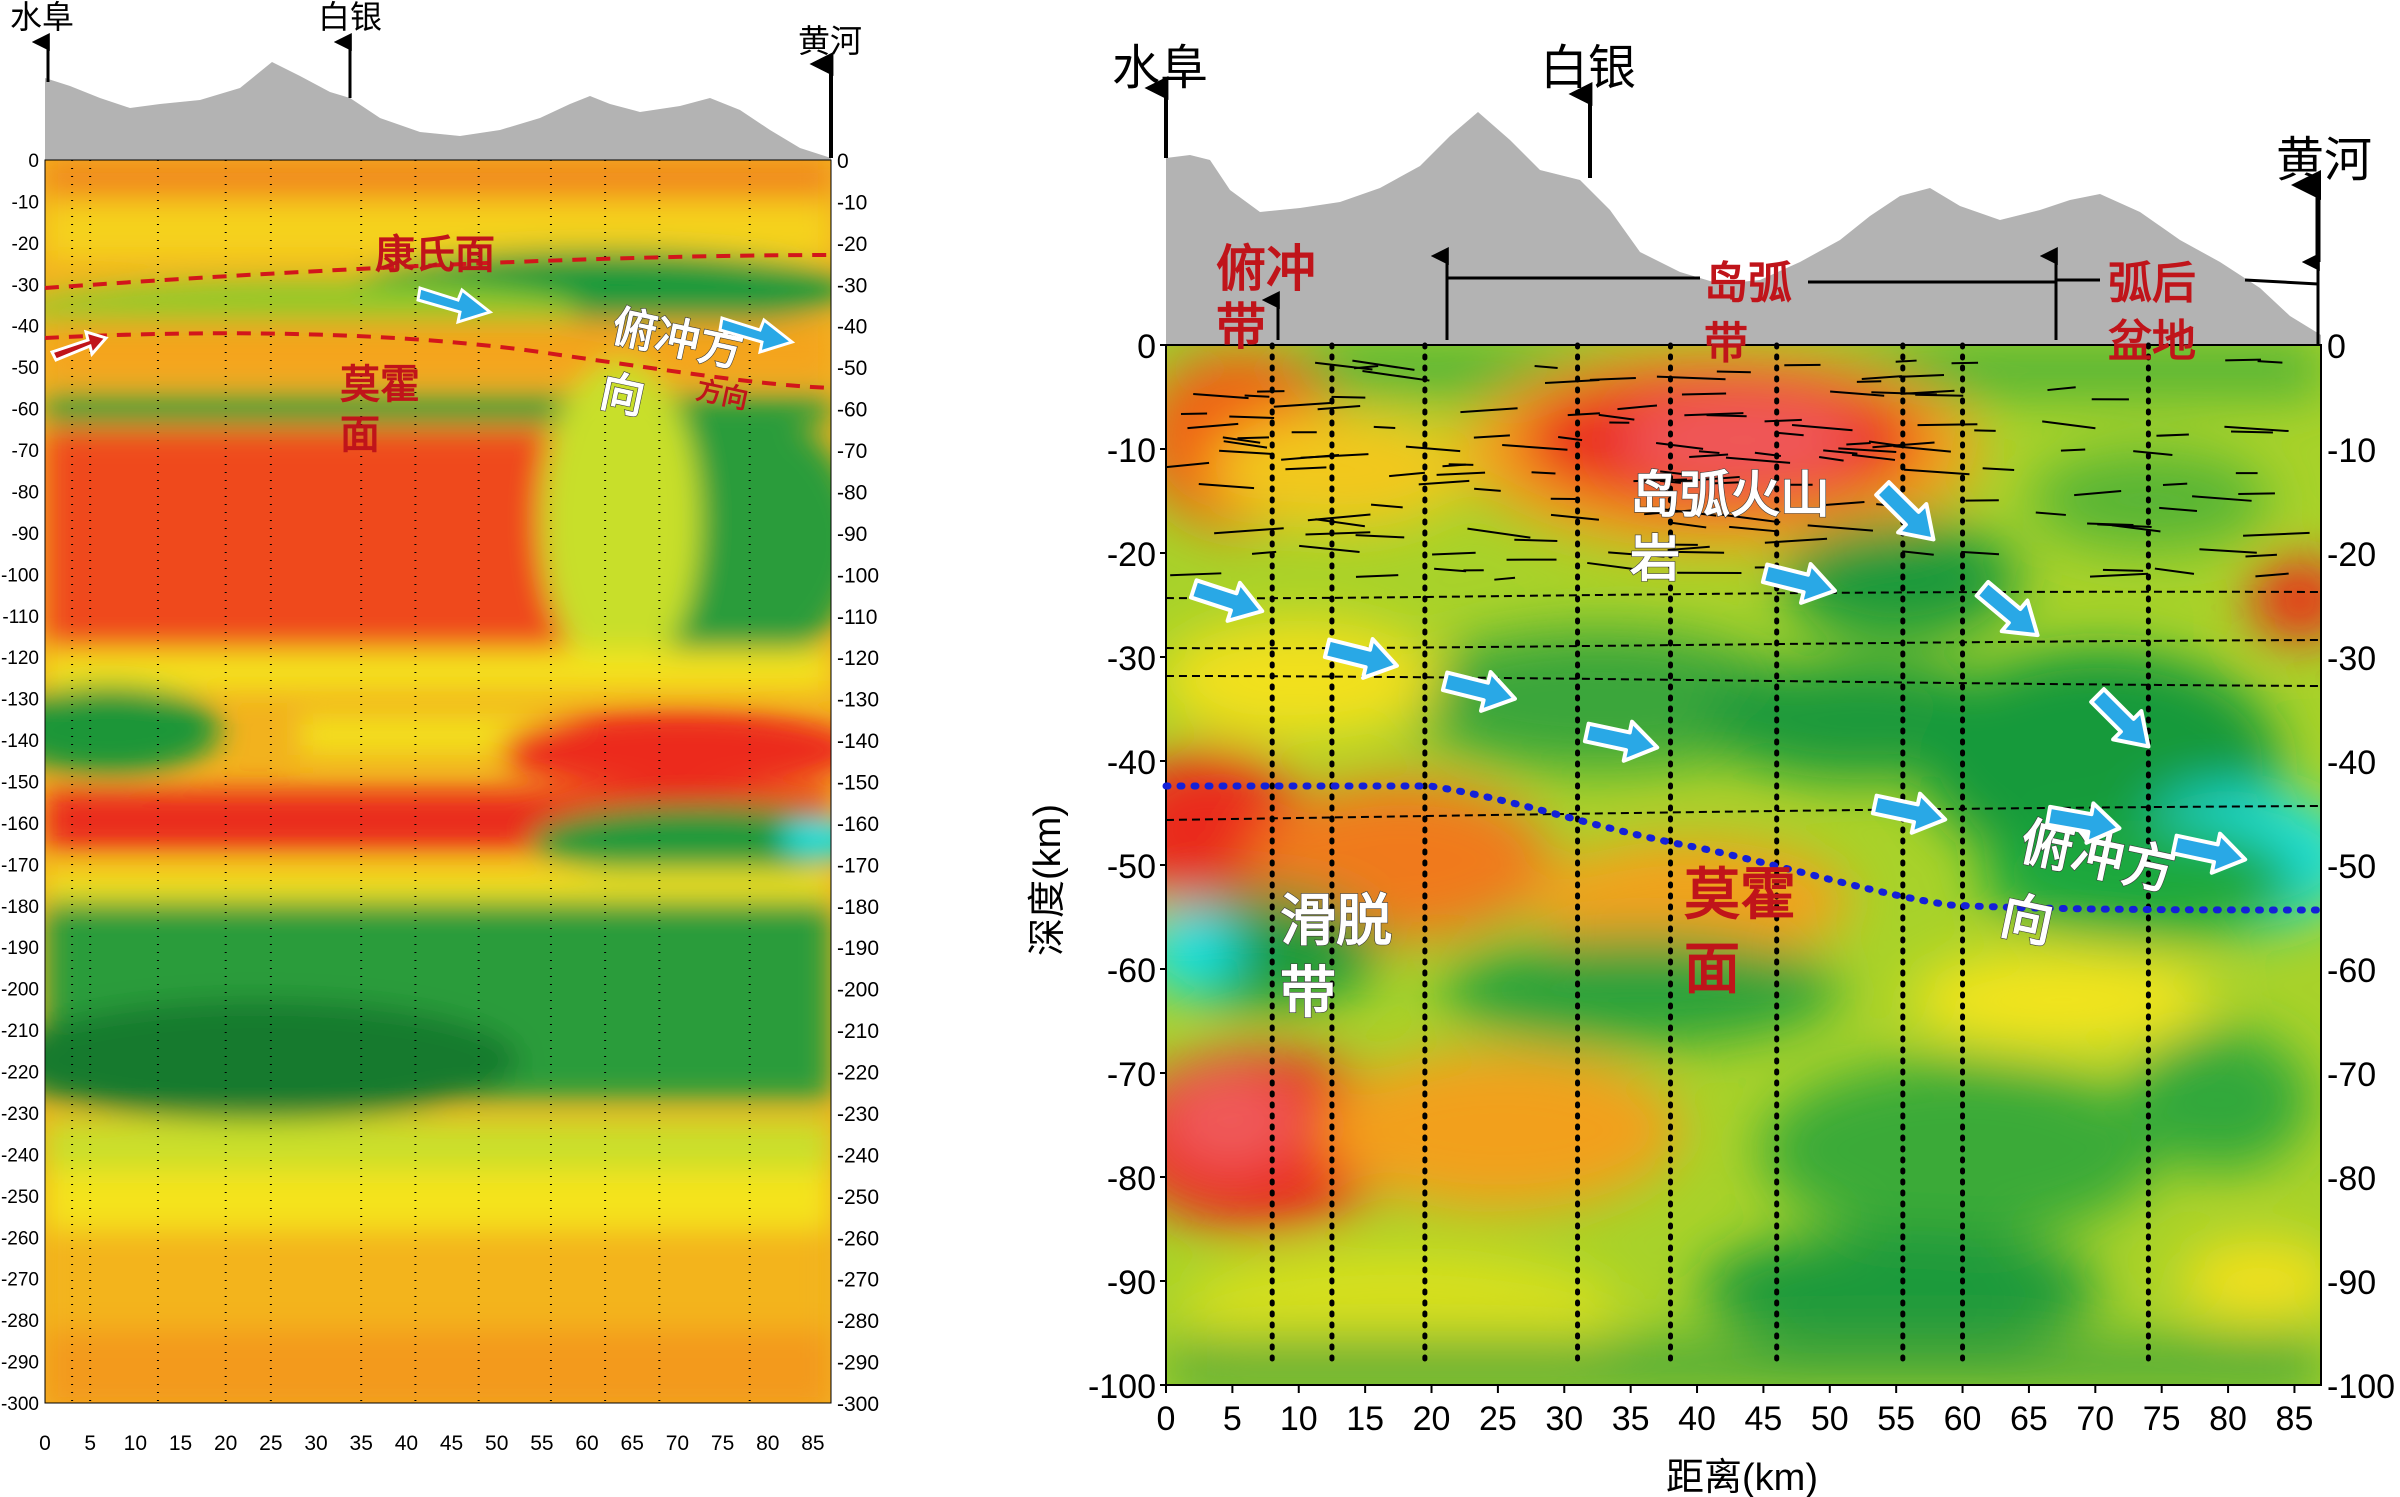  Describe the element at coordinates (812, 1443) in the screenshot. I see `left-x-tick: 85` at that location.